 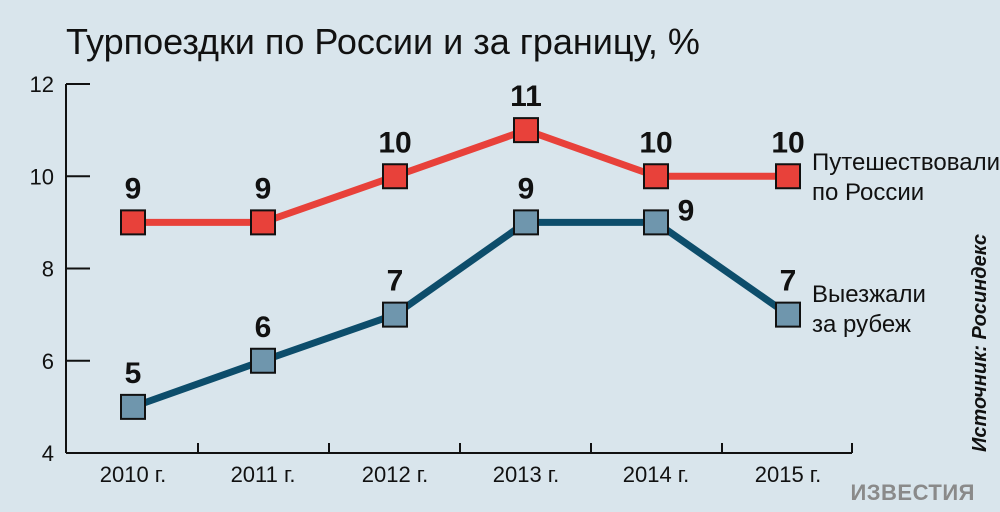 What do you see at coordinates (48, 269) in the screenshot?
I see `y-tick-label: 8` at bounding box center [48, 269].